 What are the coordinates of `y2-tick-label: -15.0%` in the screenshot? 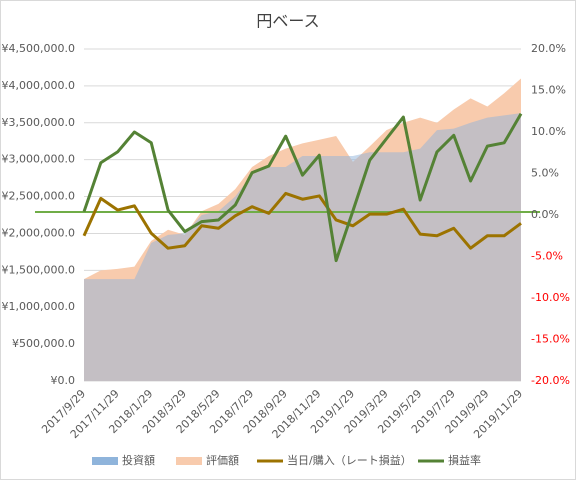 It's located at (550, 339).